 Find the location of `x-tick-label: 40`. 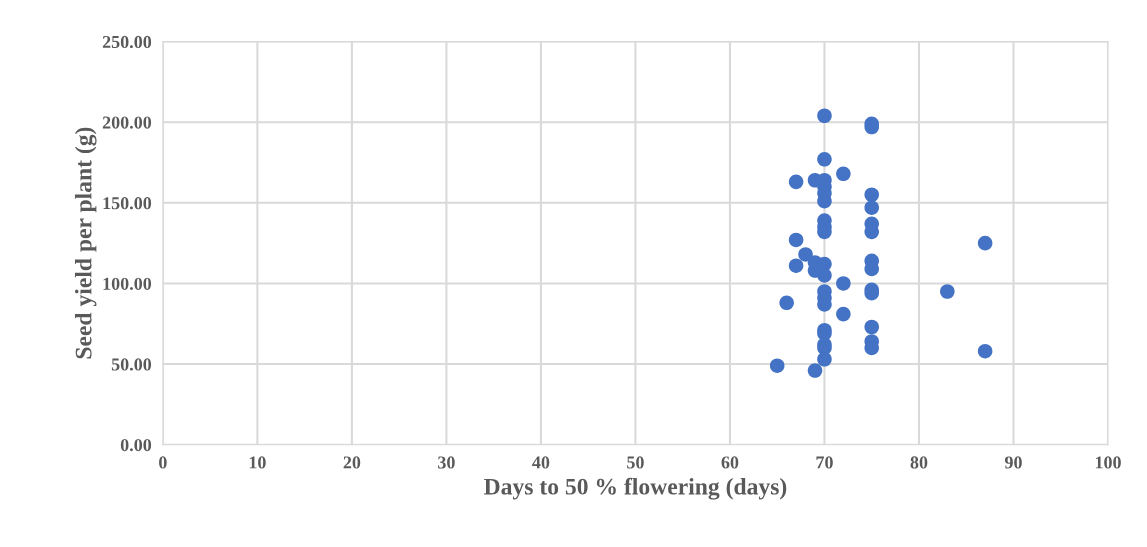

x-tick-label: 40 is located at coordinates (541, 462).